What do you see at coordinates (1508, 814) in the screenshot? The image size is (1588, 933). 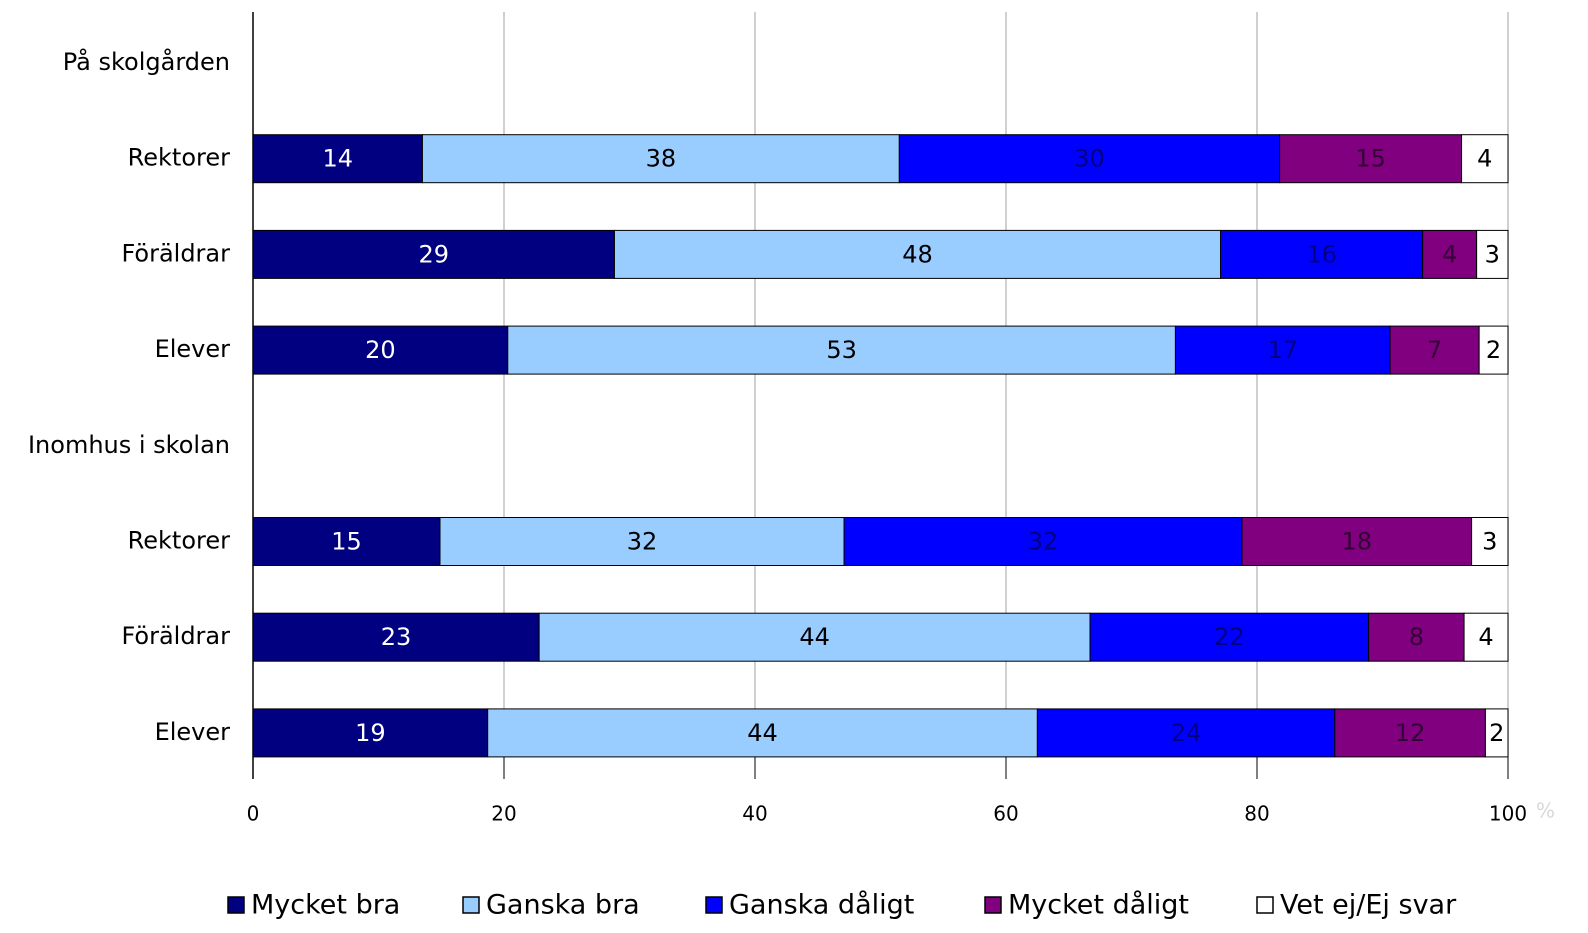 I see `x-tick-label: 100` at bounding box center [1508, 814].